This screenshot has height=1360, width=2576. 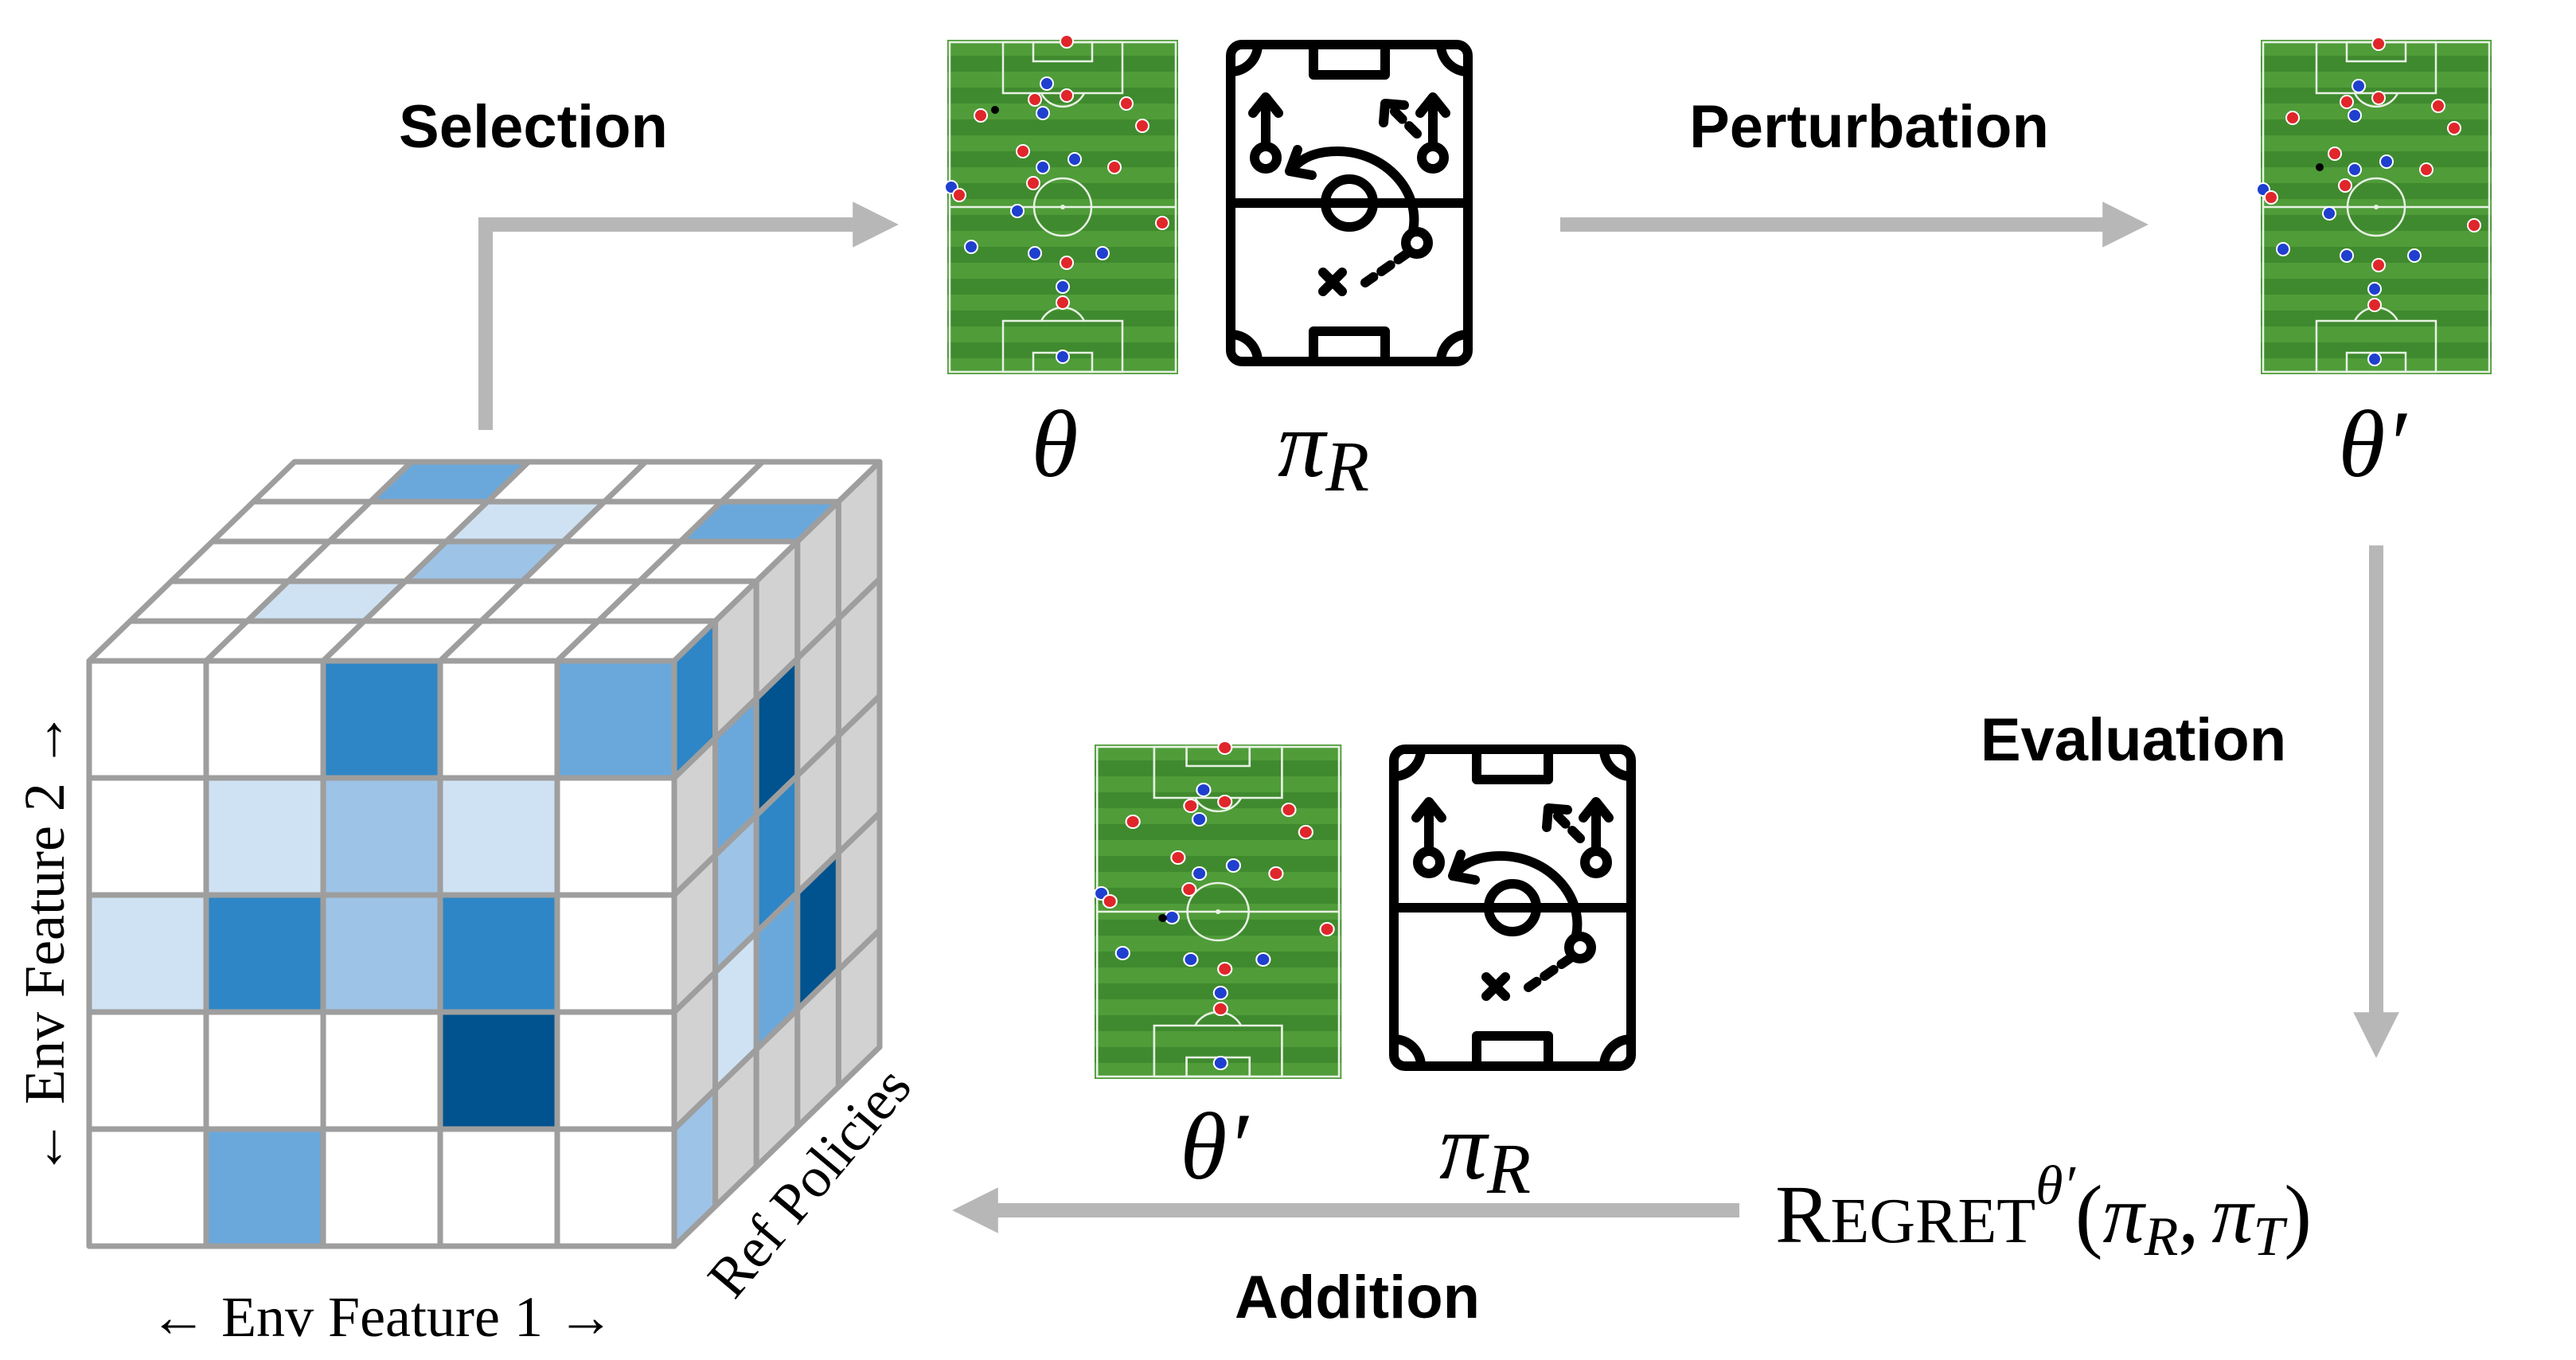 I want to click on addition-label: Addition, so click(x=1357, y=1297).